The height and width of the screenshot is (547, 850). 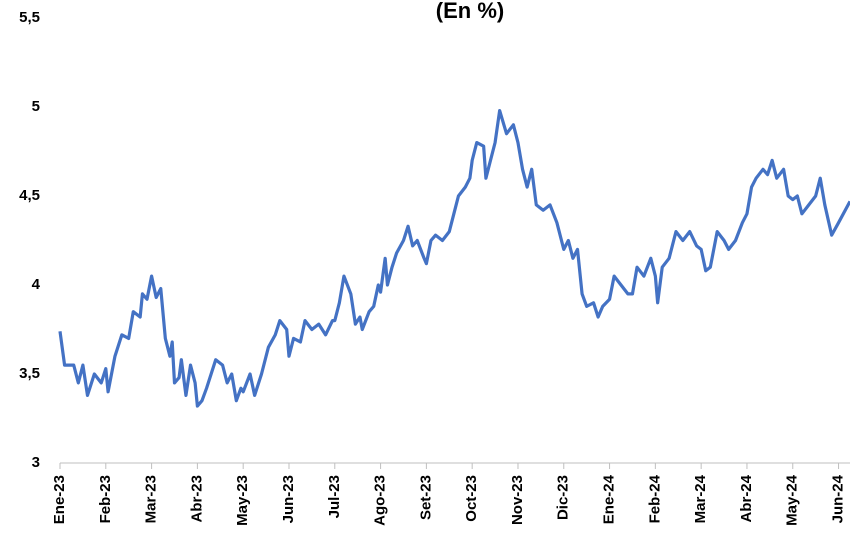 I want to click on y-tick-label: 4, so click(x=36, y=284).